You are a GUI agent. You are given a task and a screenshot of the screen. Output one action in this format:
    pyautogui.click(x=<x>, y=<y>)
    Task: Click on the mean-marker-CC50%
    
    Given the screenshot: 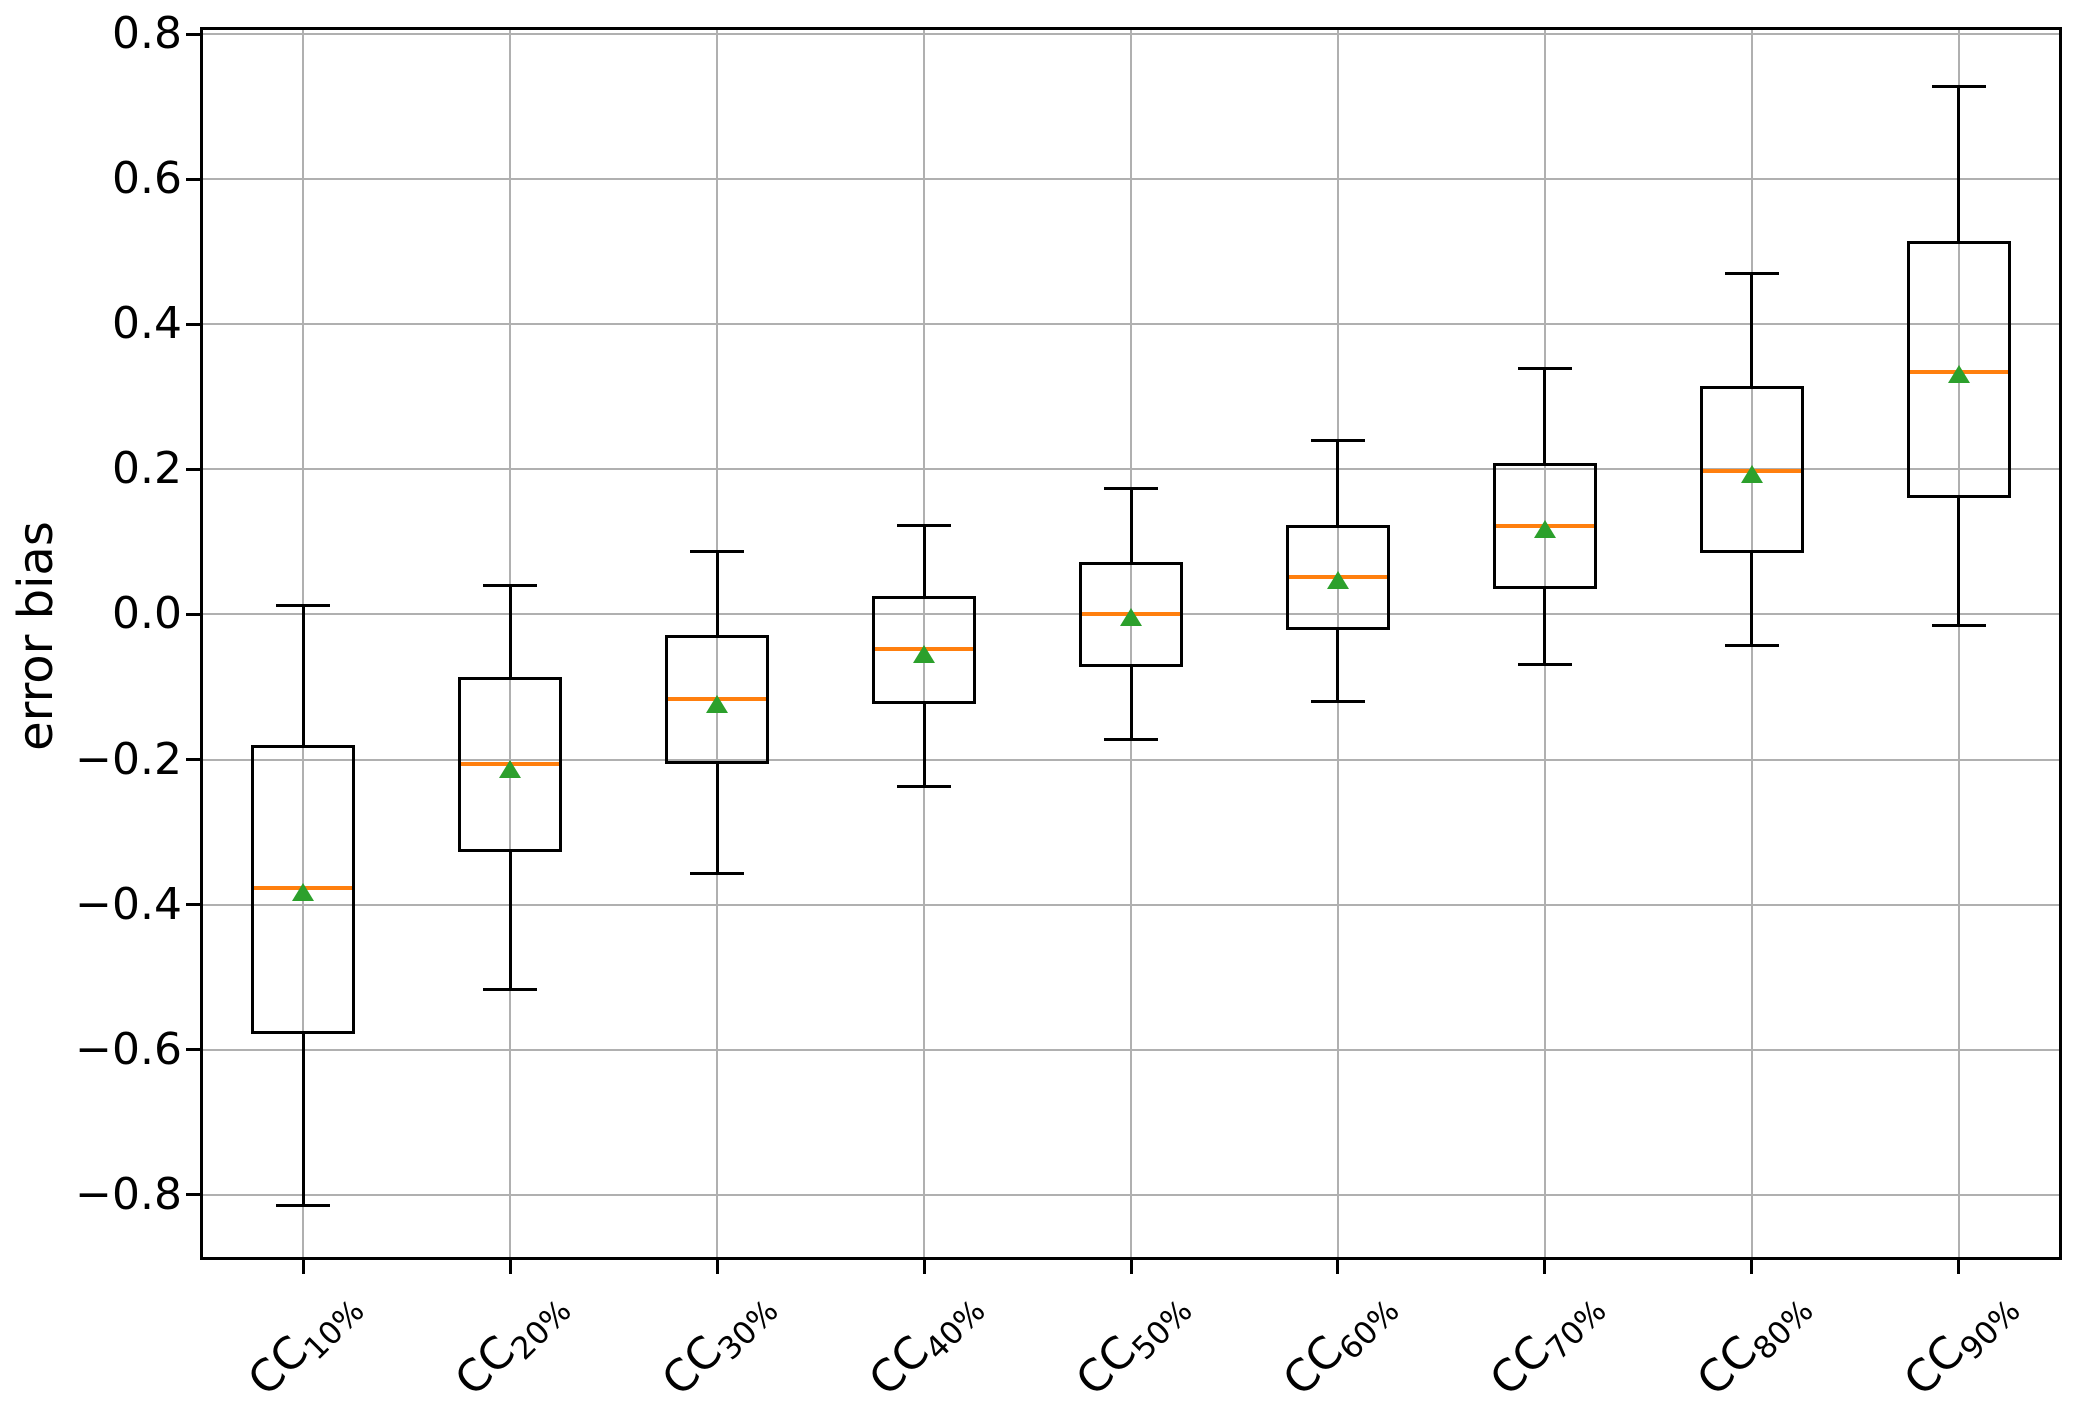 What is the action you would take?
    pyautogui.click(x=1131, y=616)
    